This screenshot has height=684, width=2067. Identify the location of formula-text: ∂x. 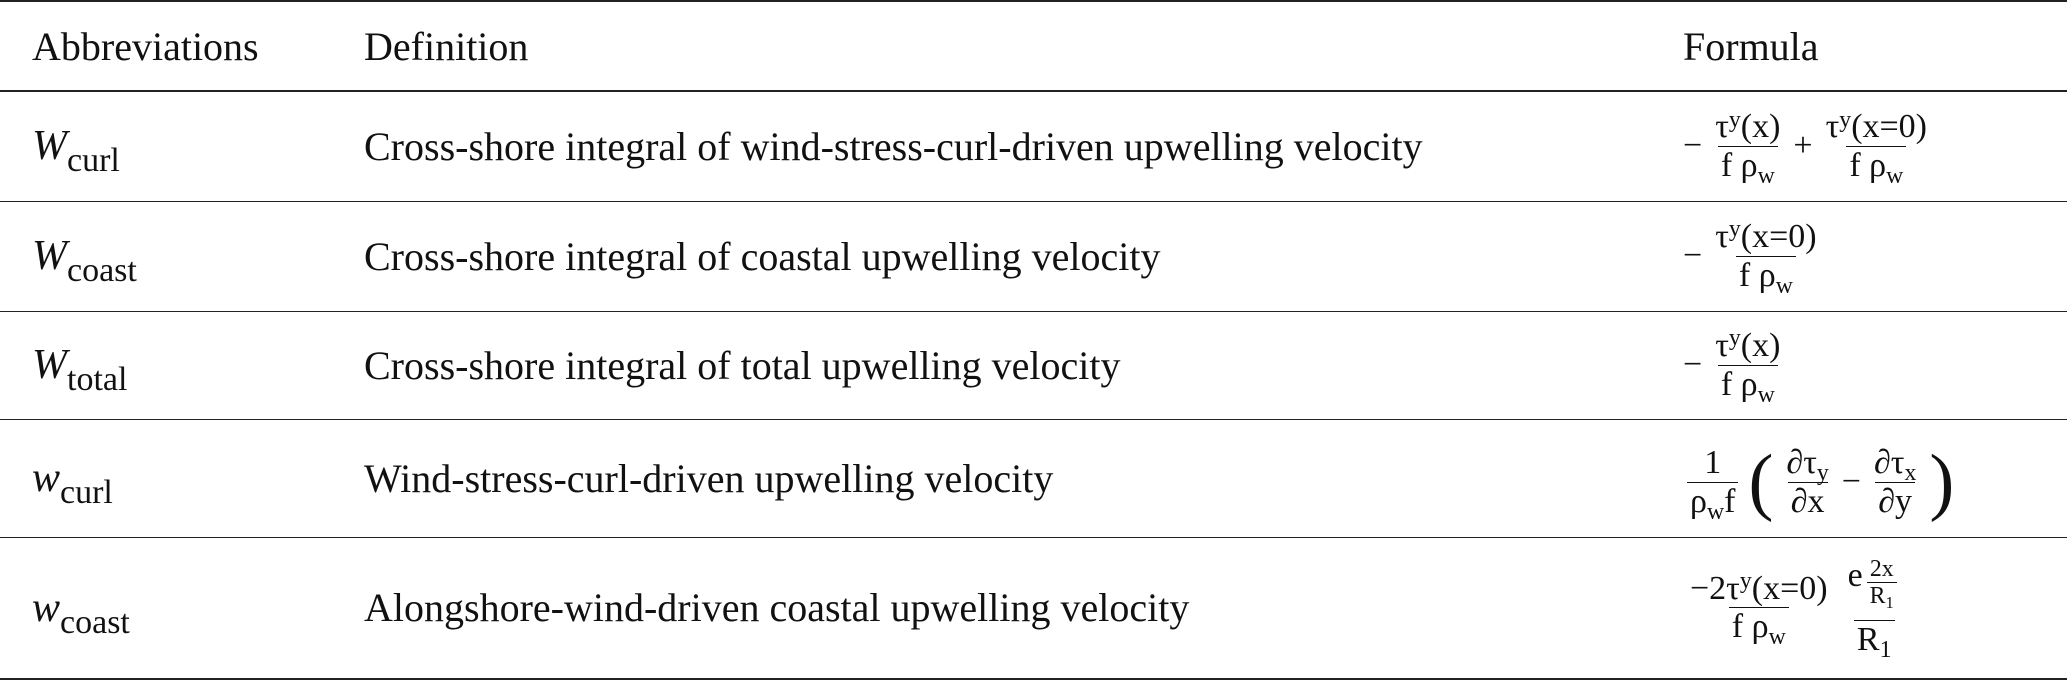
(1807, 501).